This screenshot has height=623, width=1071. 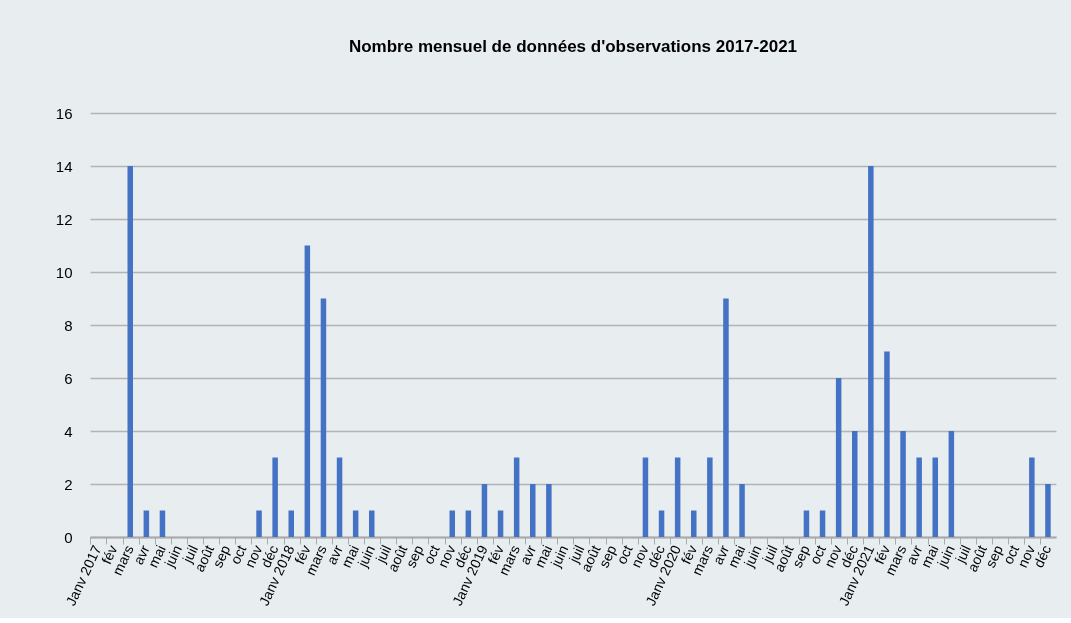 What do you see at coordinates (64, 113) in the screenshot?
I see `y-tick-label: 16` at bounding box center [64, 113].